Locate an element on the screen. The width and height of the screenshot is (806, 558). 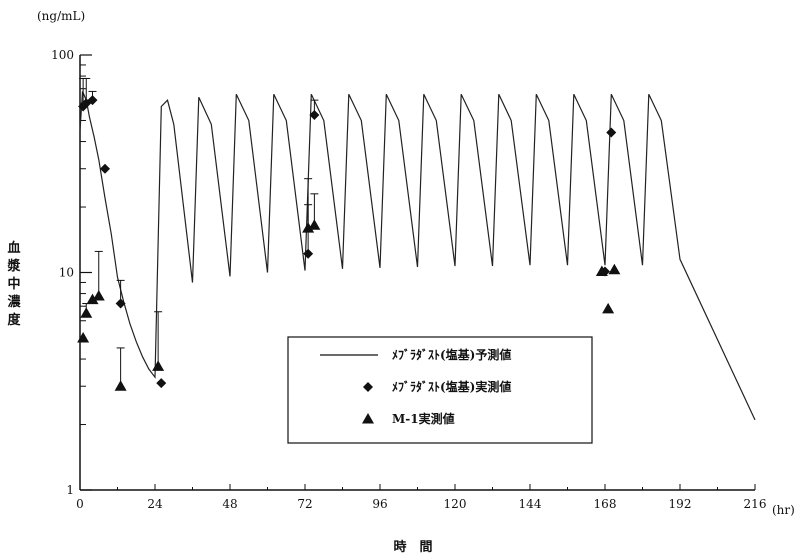
x-tick-label: 192 is located at coordinates (680, 504).